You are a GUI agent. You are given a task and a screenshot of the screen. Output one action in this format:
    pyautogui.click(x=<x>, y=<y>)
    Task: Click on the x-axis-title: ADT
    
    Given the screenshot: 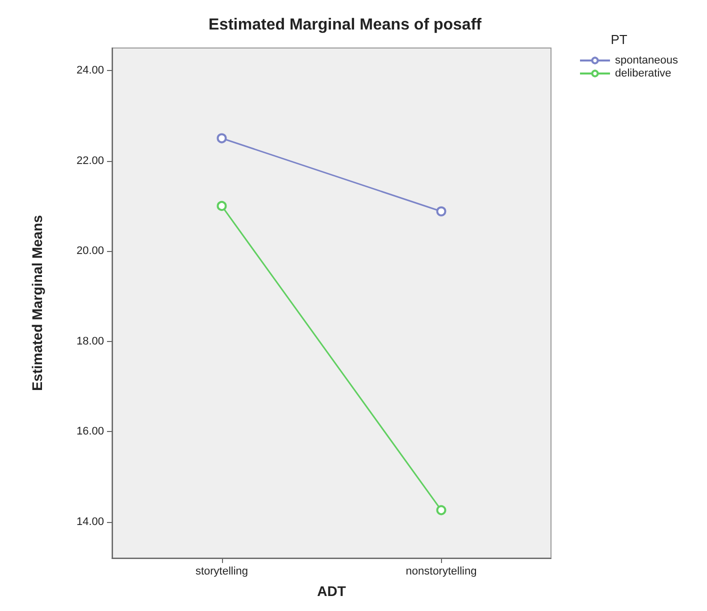 What is the action you would take?
    pyautogui.click(x=331, y=591)
    